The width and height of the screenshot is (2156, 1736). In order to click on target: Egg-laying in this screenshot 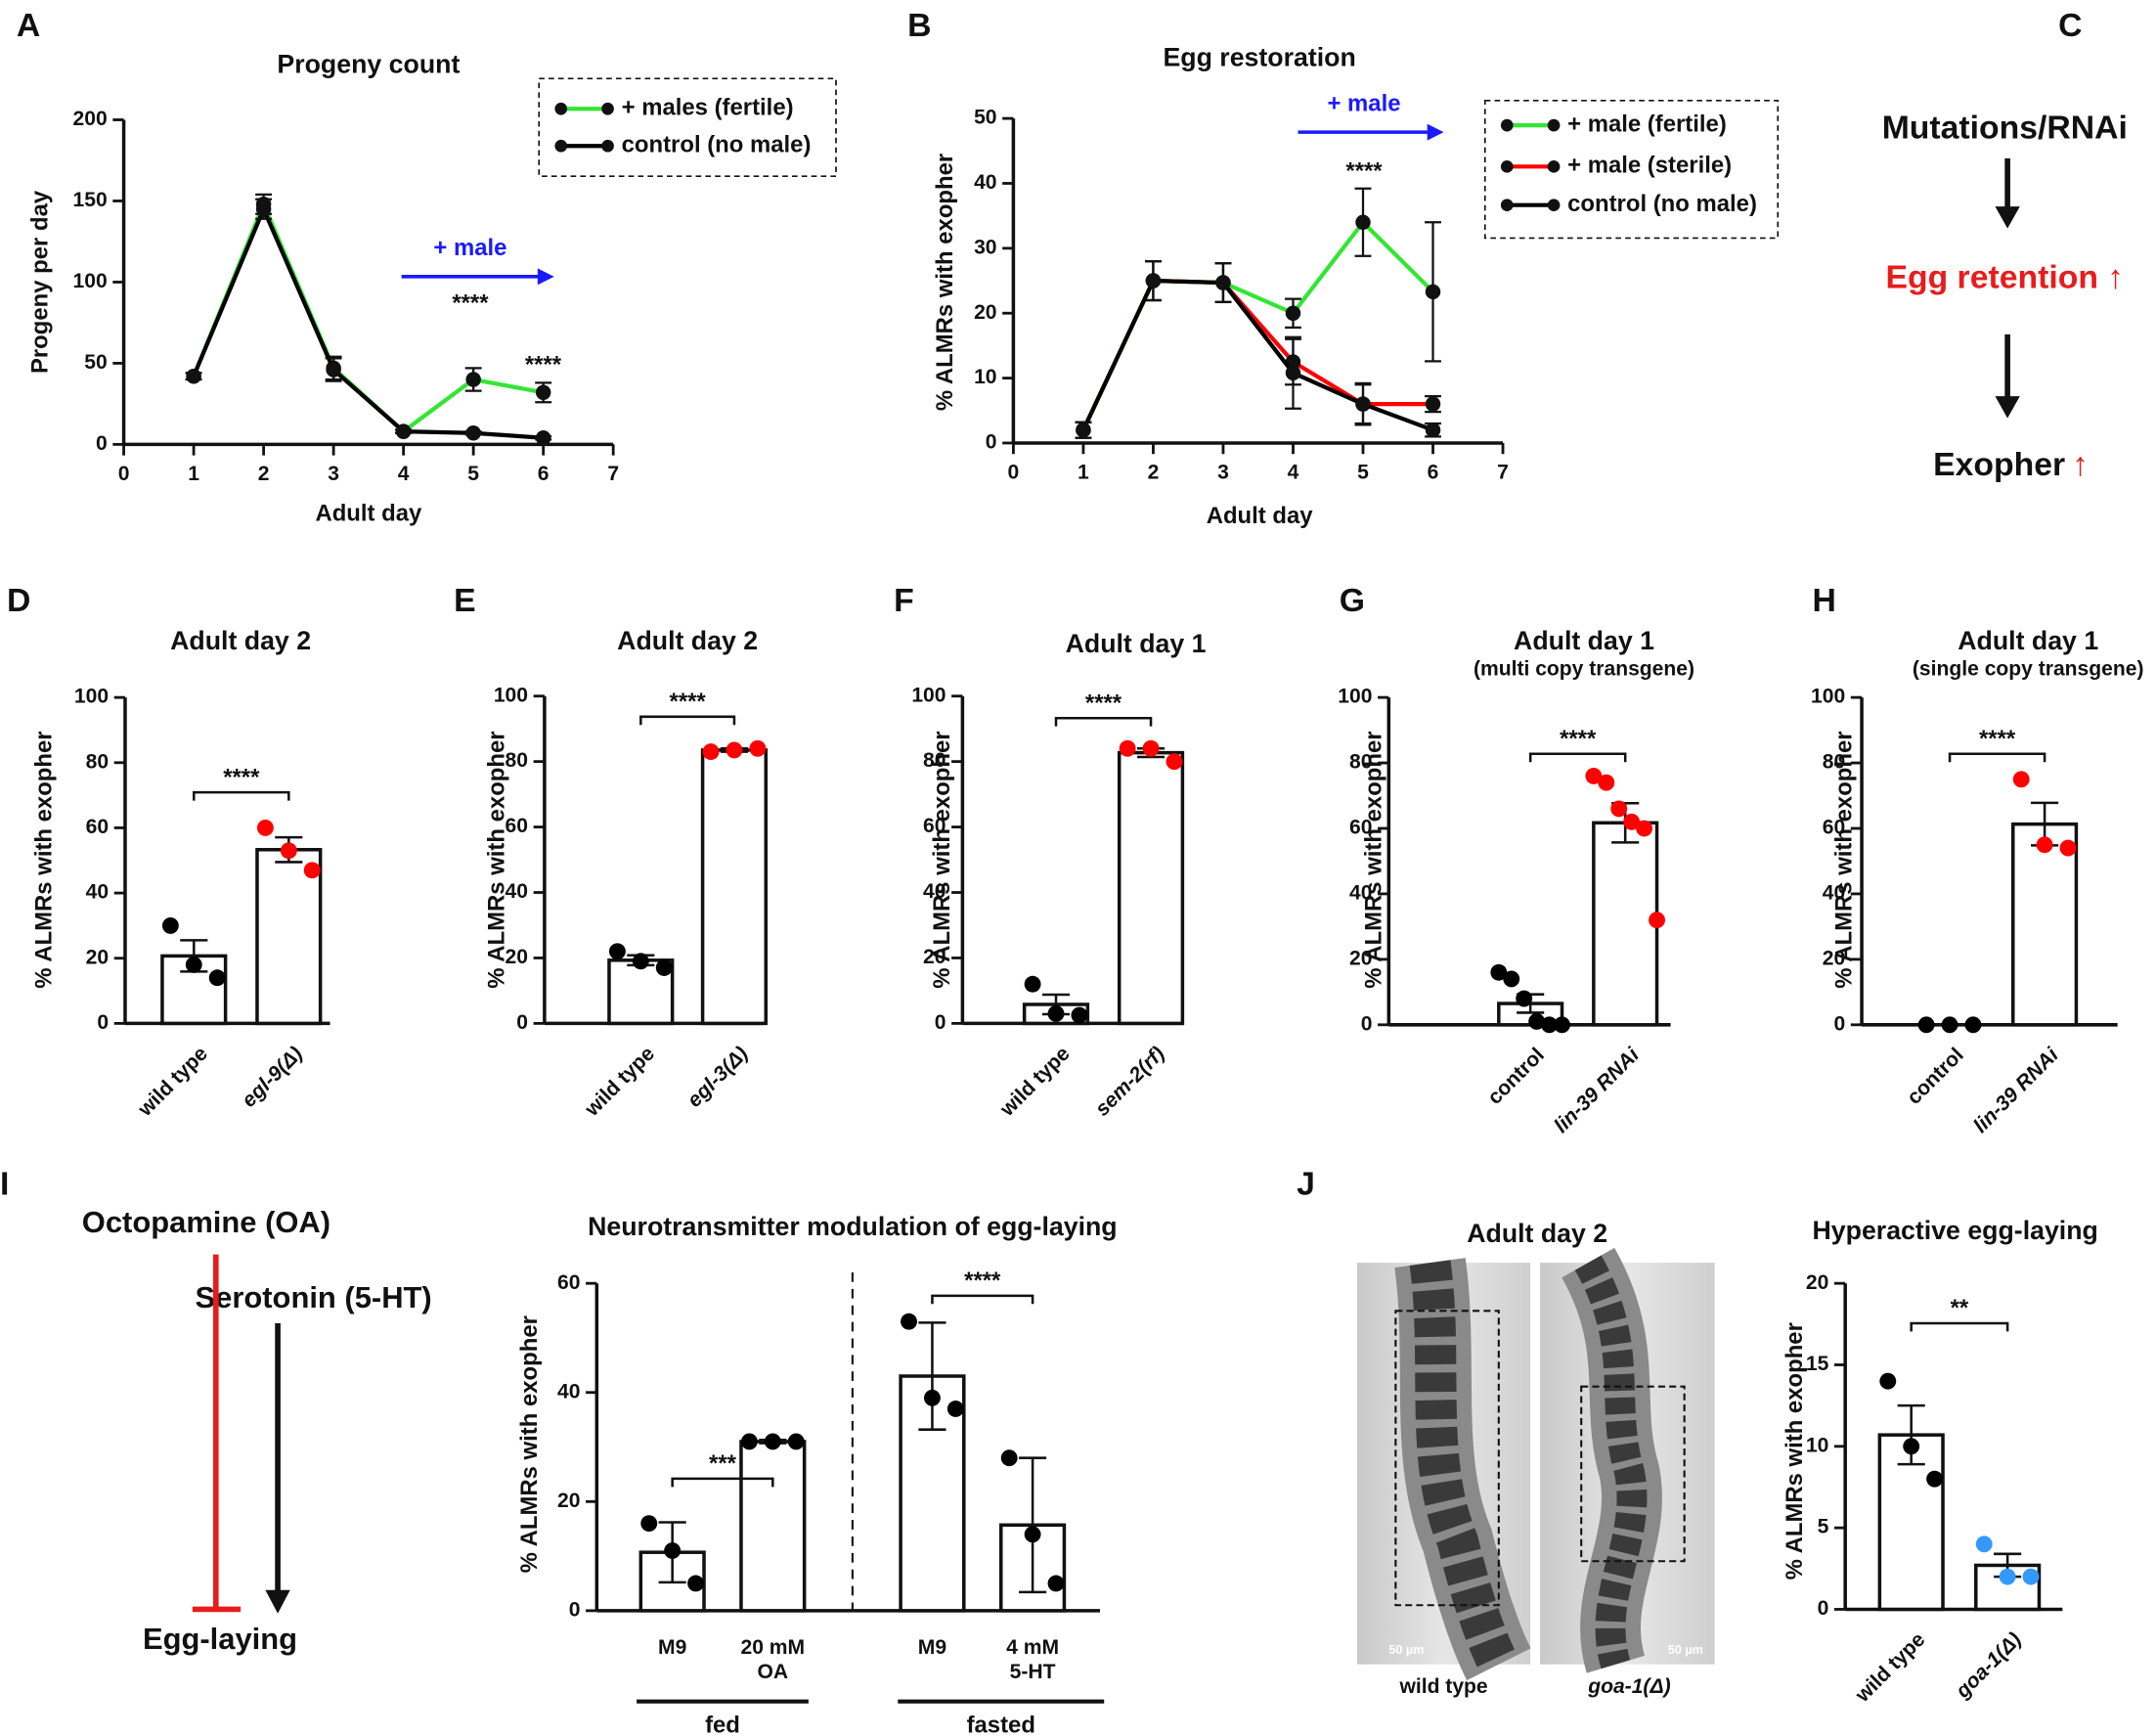, I will do `click(220, 1639)`.